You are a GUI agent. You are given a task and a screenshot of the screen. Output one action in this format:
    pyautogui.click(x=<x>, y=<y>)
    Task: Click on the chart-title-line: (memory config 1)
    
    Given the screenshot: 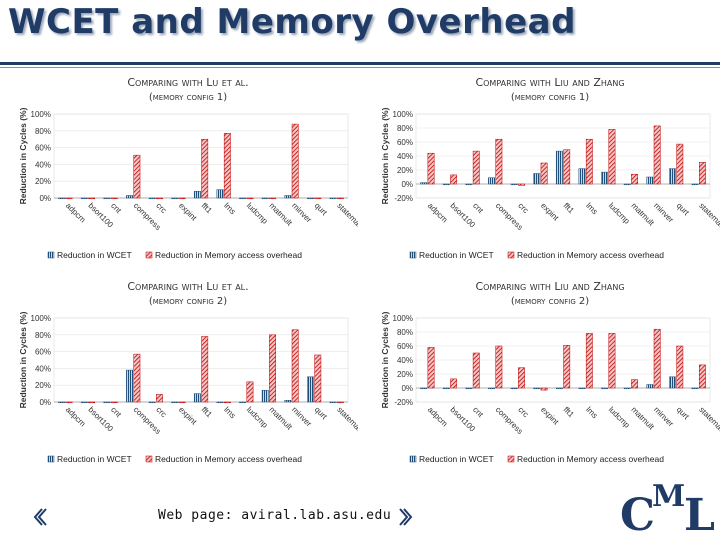 What is the action you would take?
    pyautogui.click(x=550, y=97)
    